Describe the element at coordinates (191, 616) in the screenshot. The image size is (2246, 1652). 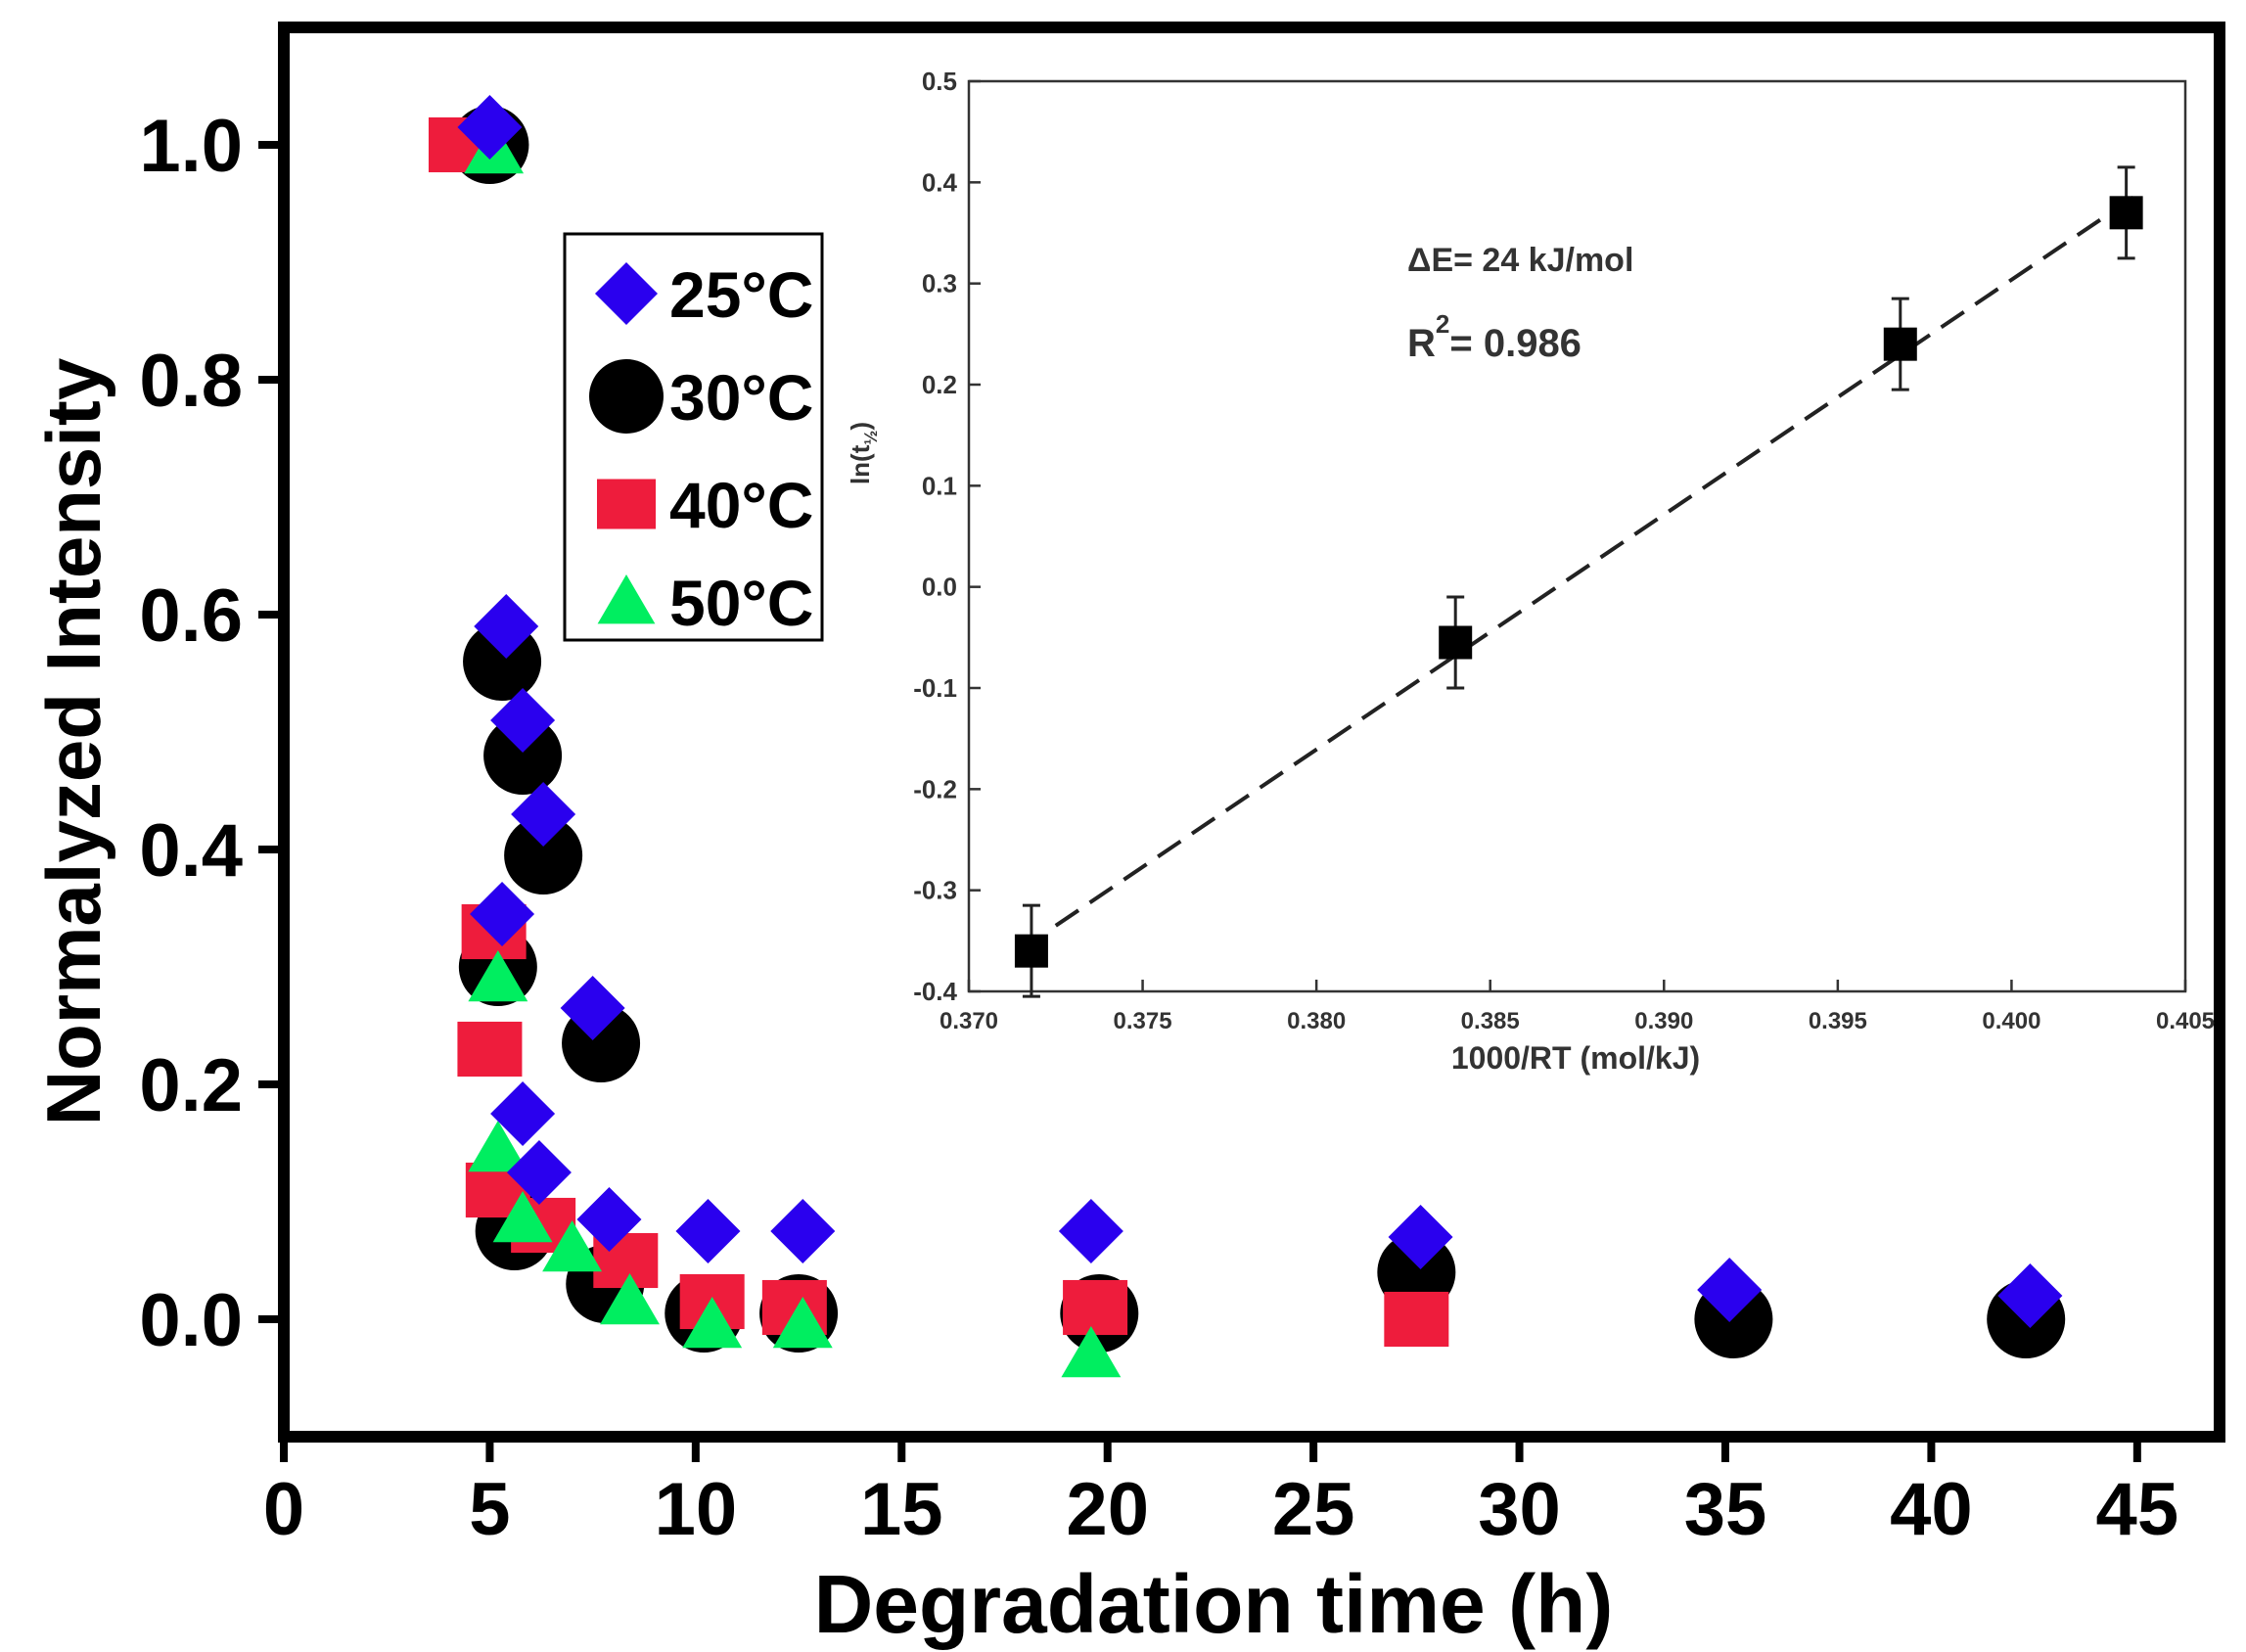
I see `main-y-tick-label: 0.6` at that location.